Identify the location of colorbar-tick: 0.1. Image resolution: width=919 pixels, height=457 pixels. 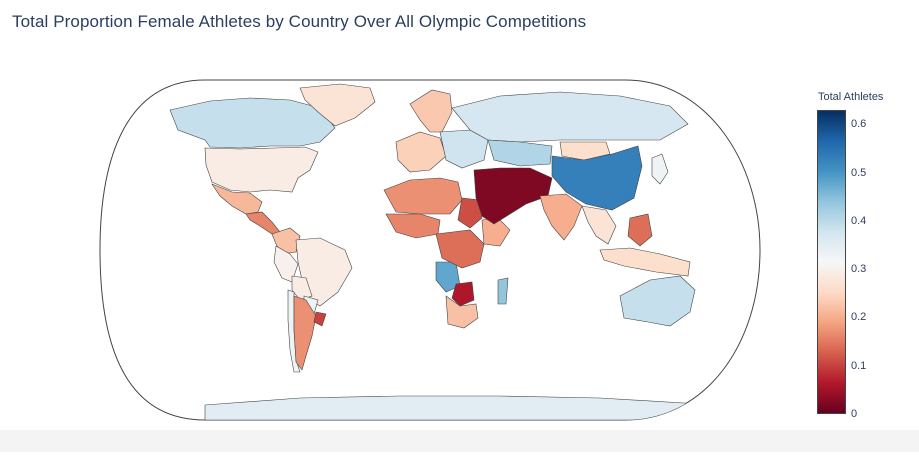
(859, 365).